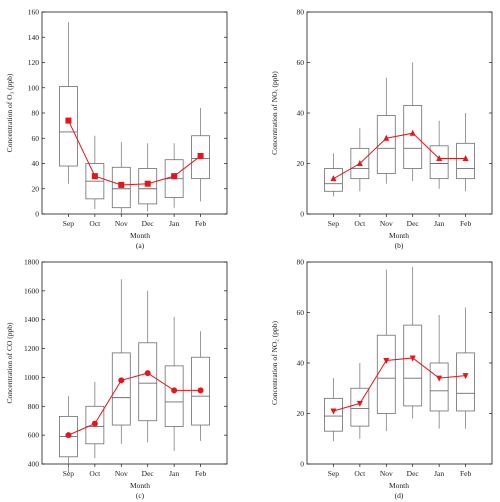 Image resolution: width=500 pixels, height=502 pixels. I want to click on y-axis-label: Concentration of O₃ (ppb), so click(9, 112).